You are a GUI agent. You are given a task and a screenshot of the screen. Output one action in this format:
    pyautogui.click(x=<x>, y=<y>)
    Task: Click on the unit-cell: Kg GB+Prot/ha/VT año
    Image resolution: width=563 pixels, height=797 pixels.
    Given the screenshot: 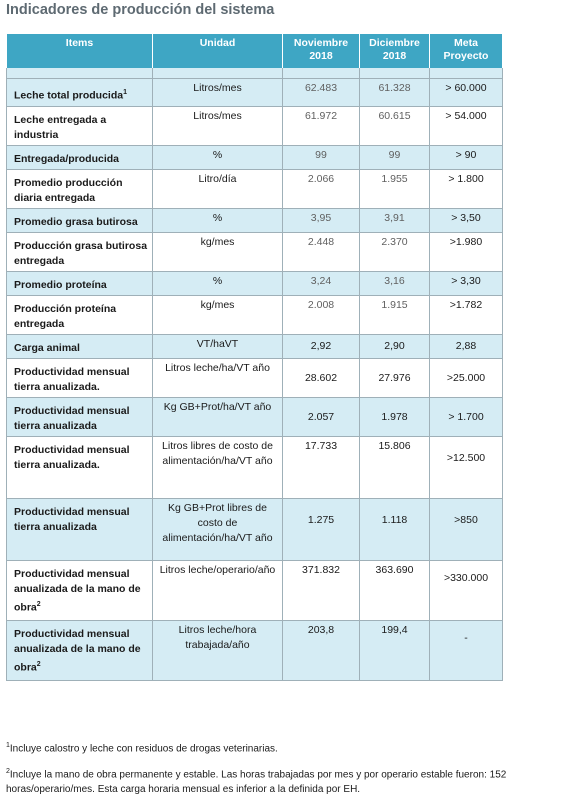 What is the action you would take?
    pyautogui.click(x=217, y=417)
    